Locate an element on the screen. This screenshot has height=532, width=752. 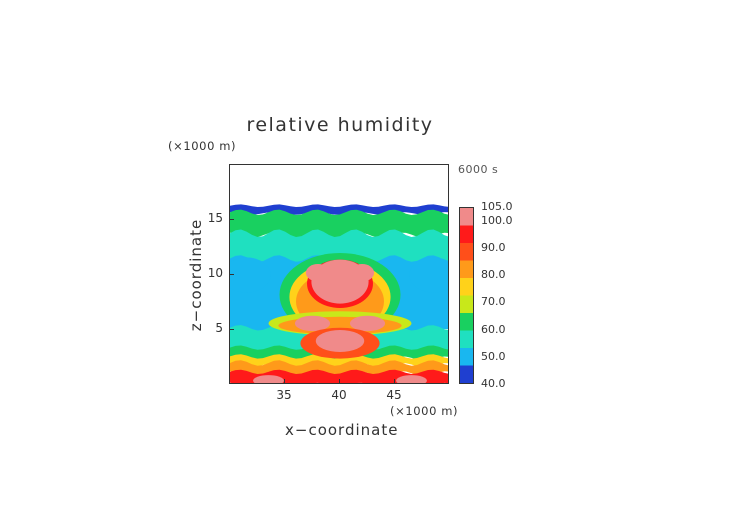
plot-area is located at coordinates (339, 274).